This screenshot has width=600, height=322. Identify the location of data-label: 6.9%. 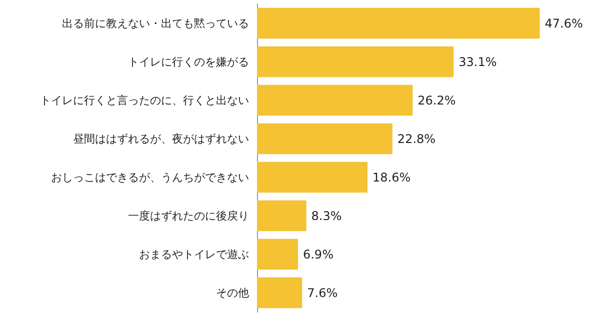
(318, 254).